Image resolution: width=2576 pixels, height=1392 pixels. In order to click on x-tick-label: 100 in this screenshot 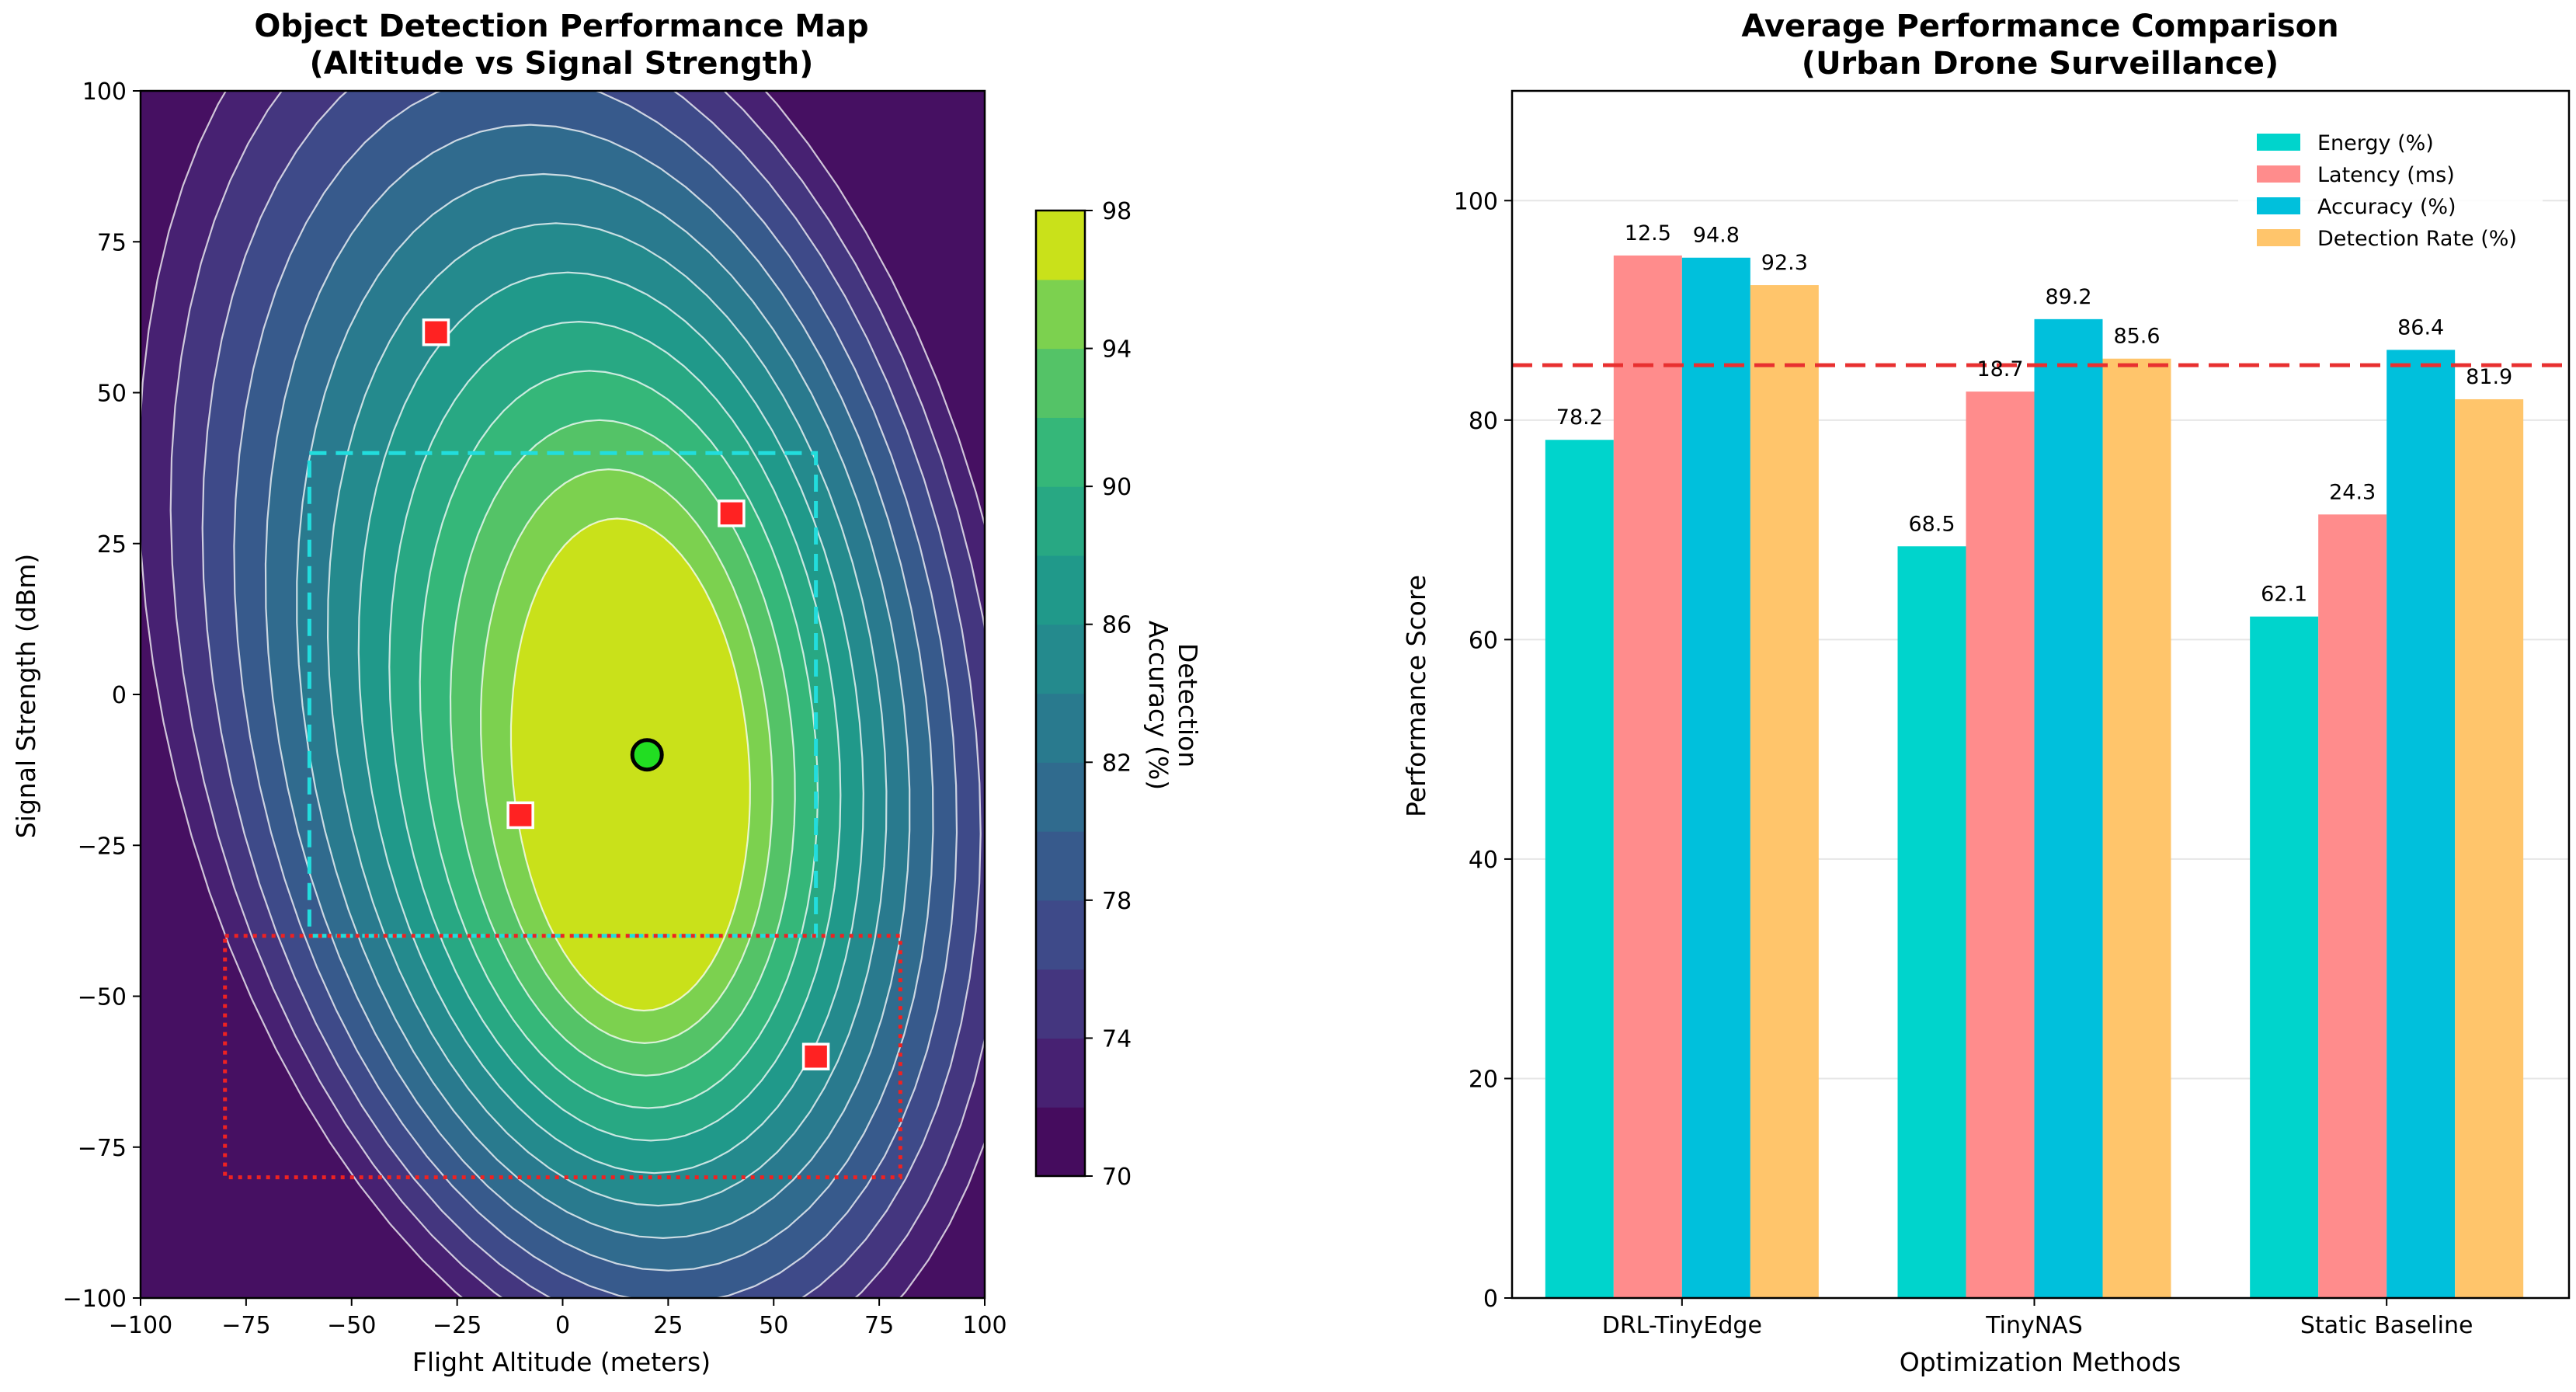, I will do `click(984, 1325)`.